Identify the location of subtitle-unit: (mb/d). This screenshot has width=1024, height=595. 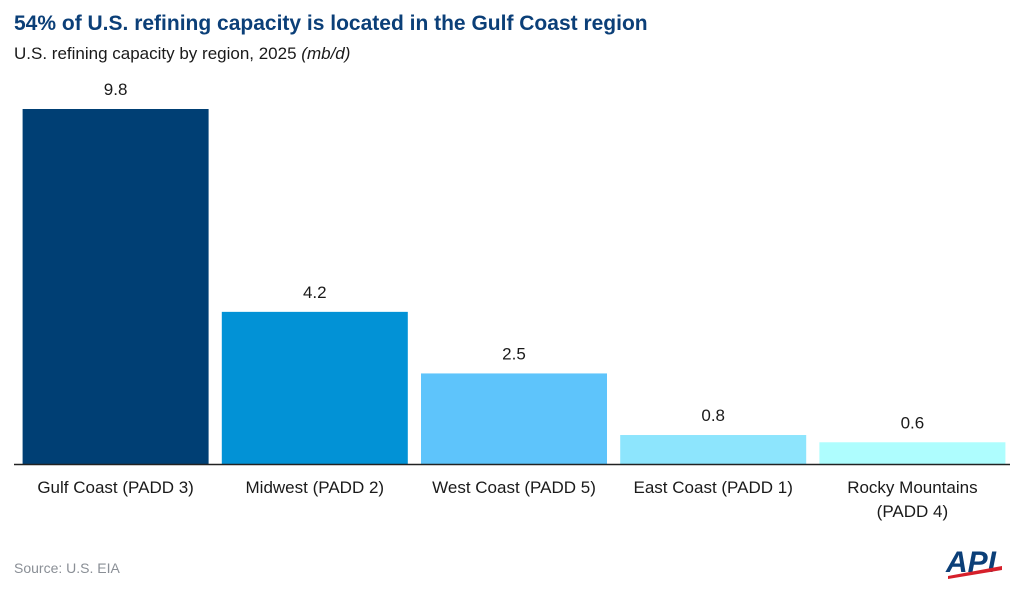
(326, 53).